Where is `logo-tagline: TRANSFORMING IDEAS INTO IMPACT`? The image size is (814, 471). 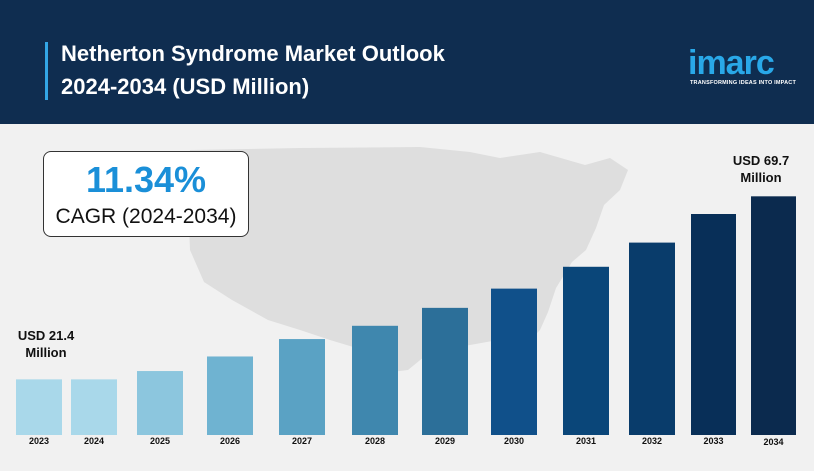 logo-tagline: TRANSFORMING IDEAS INTO IMPACT is located at coordinates (743, 83).